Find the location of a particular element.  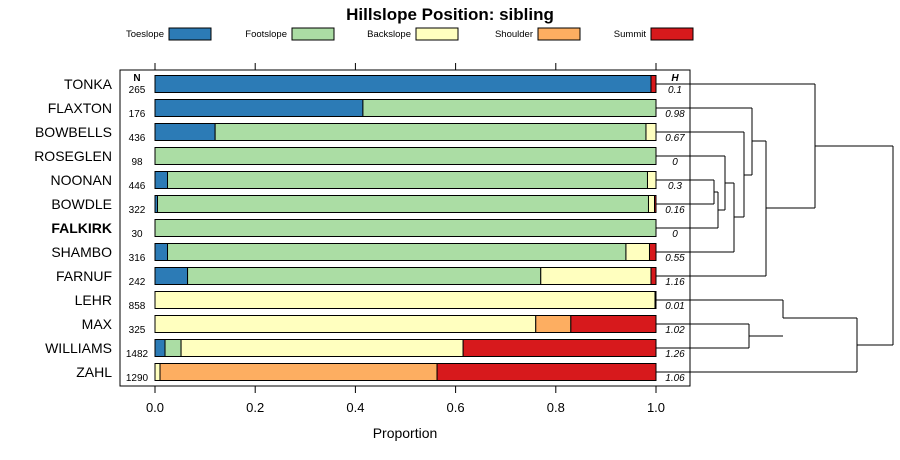

legend: Toeslope Footslope Backslope Shoulder Summit is located at coordinates (410, 34).